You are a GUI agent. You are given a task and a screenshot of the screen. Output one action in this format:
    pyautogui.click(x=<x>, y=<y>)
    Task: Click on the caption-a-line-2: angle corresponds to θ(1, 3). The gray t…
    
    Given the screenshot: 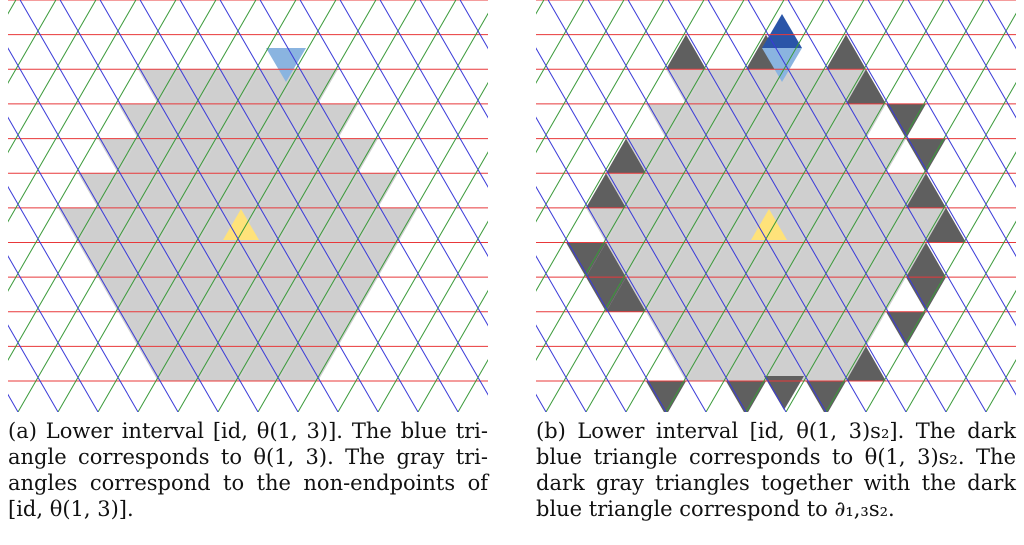 What is the action you would take?
    pyautogui.click(x=248, y=457)
    